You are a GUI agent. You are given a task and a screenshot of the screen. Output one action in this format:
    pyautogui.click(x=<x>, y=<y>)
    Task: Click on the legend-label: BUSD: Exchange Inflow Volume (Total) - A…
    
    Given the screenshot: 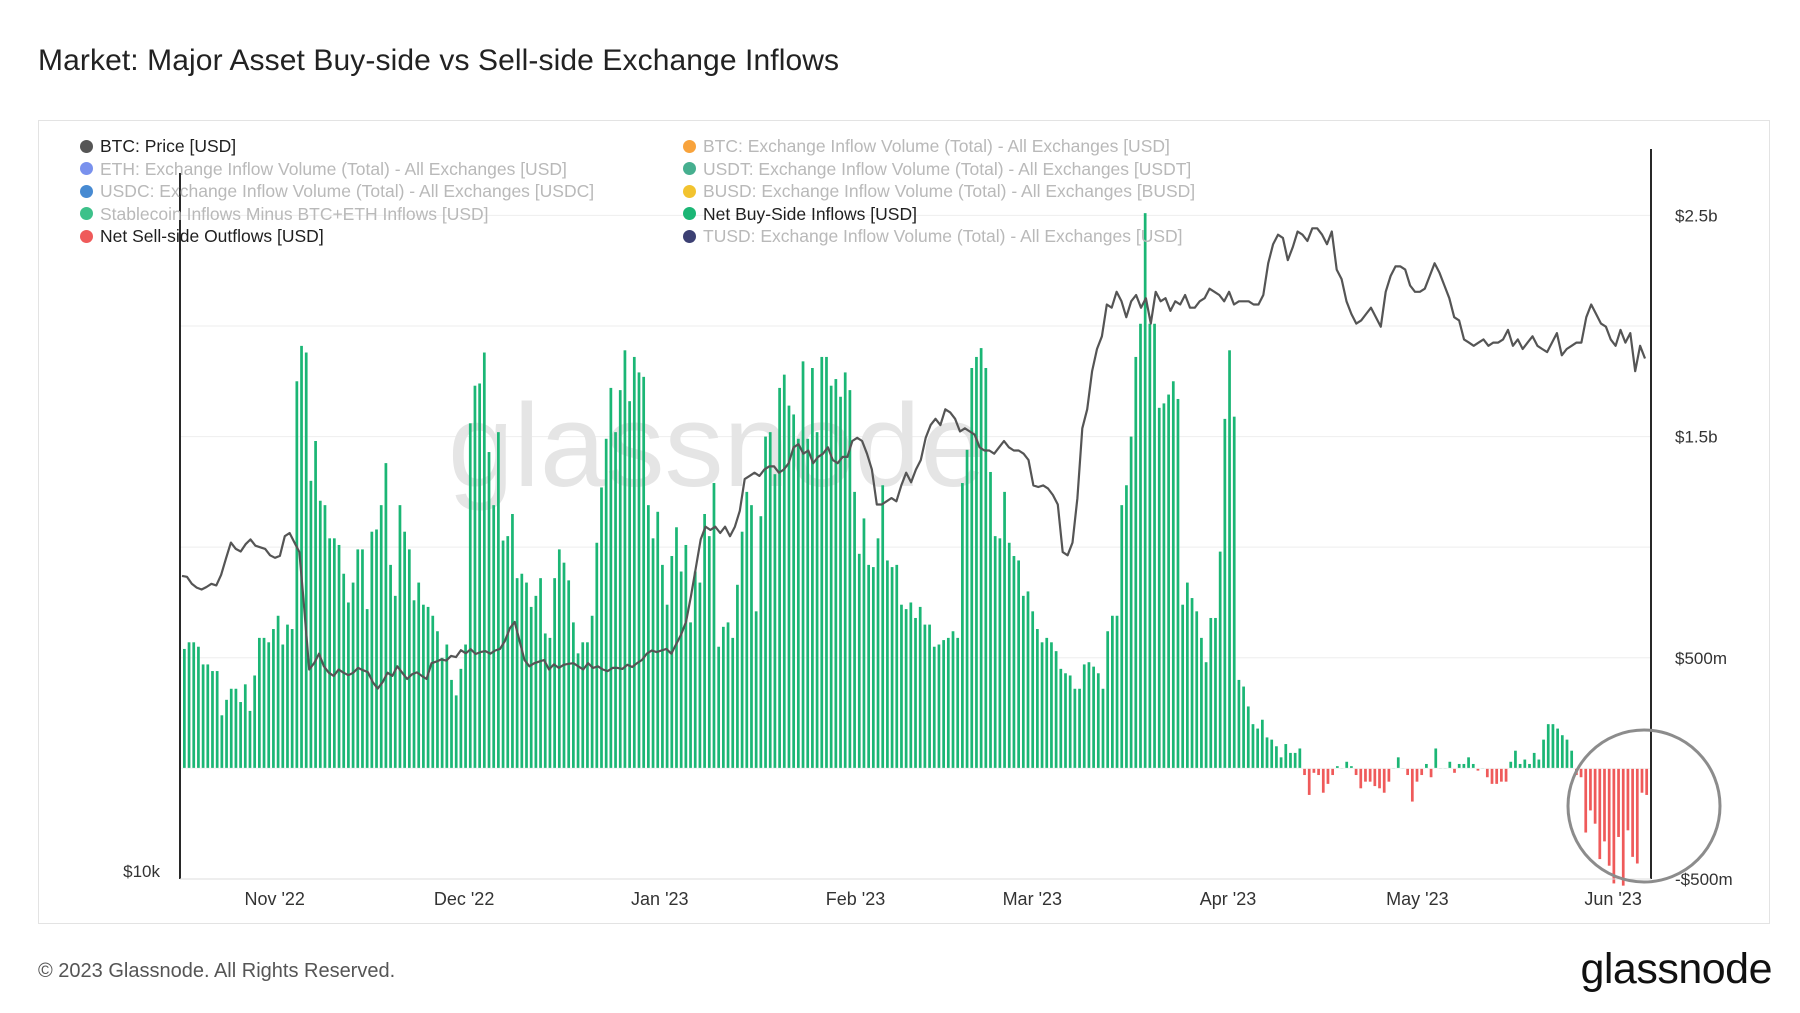 What is the action you would take?
    pyautogui.click(x=949, y=191)
    